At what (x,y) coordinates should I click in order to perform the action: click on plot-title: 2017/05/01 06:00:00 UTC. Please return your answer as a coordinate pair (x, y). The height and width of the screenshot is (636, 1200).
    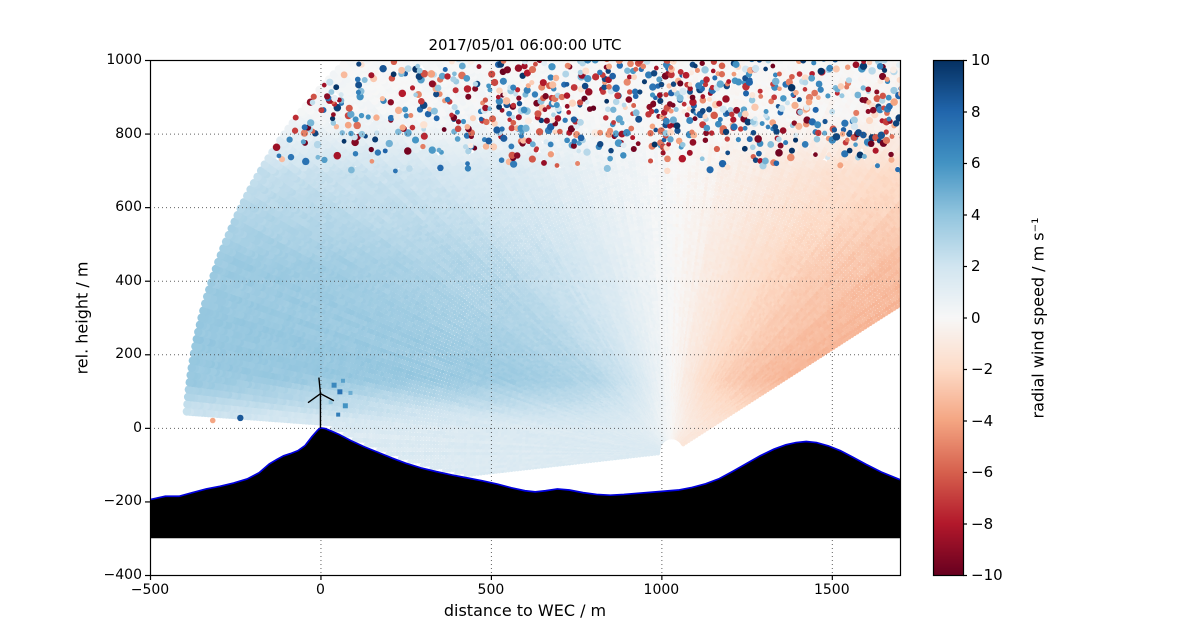
    Looking at the image, I should click on (525, 45).